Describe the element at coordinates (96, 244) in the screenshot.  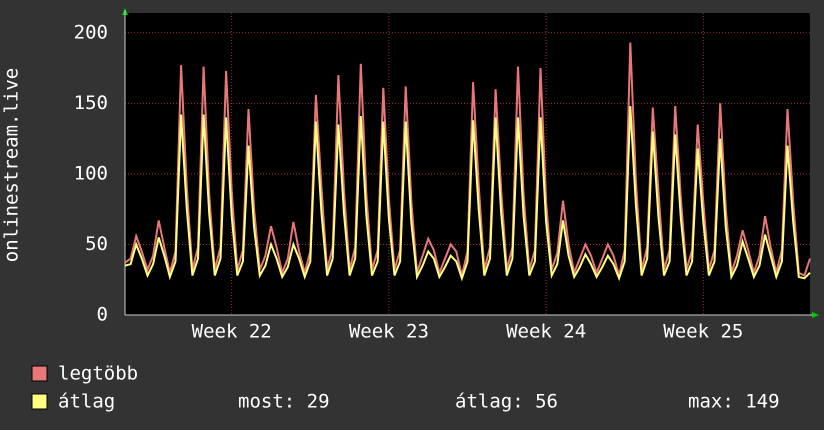
I see `y-tick-label: 50` at that location.